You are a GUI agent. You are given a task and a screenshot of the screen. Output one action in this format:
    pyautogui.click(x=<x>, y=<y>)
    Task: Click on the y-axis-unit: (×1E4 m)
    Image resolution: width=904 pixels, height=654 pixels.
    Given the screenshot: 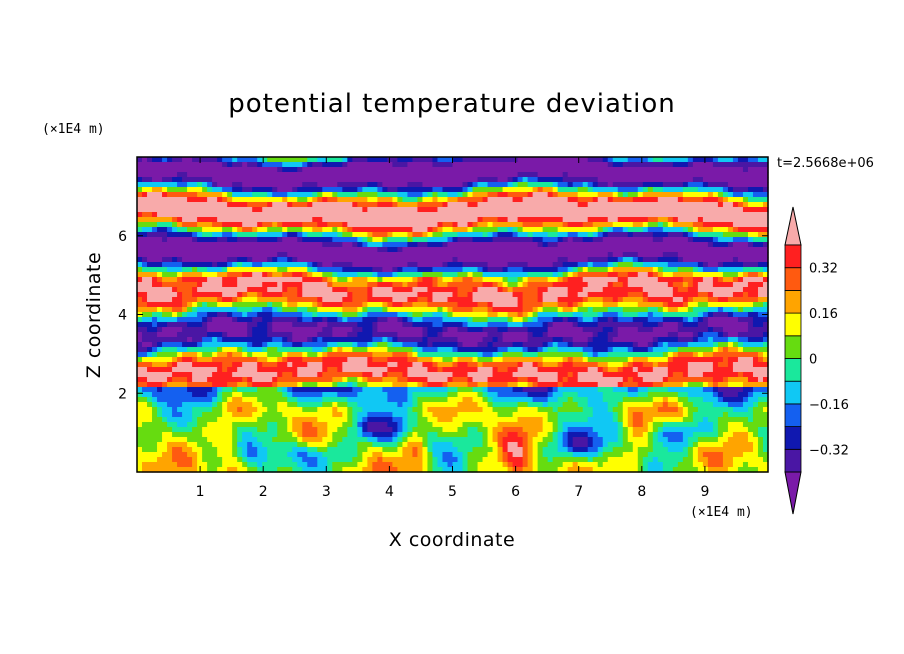 What is the action you would take?
    pyautogui.click(x=73, y=129)
    